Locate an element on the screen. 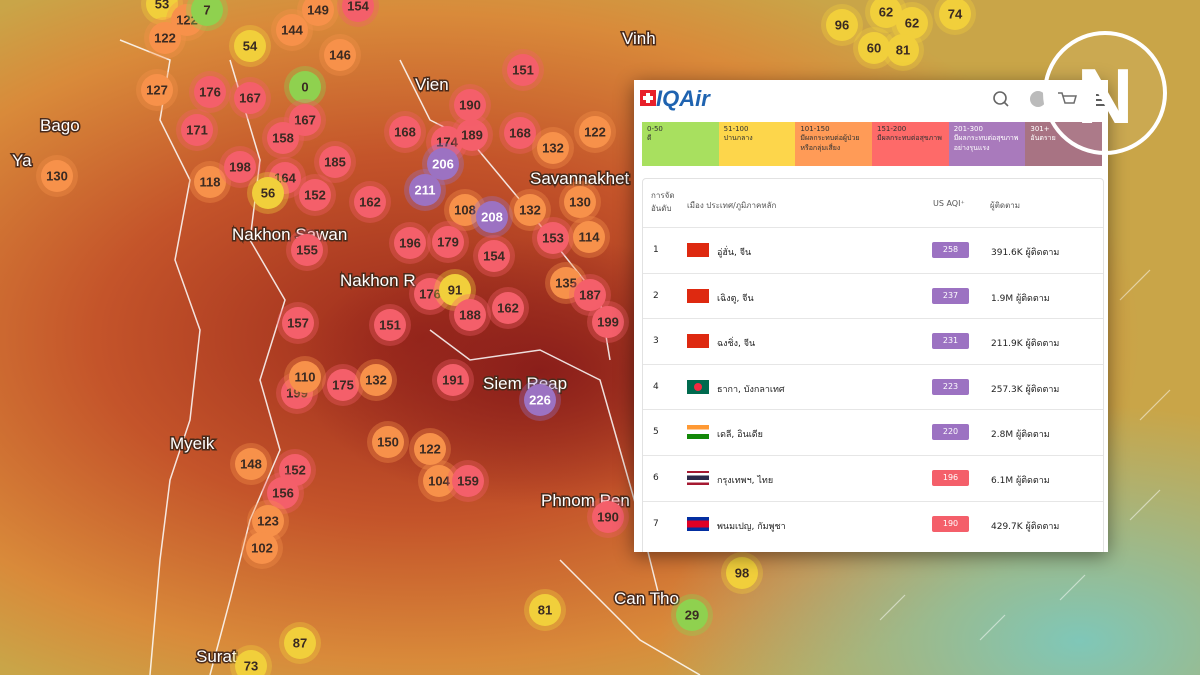  aqi-marker: 144 is located at coordinates (292, 30).